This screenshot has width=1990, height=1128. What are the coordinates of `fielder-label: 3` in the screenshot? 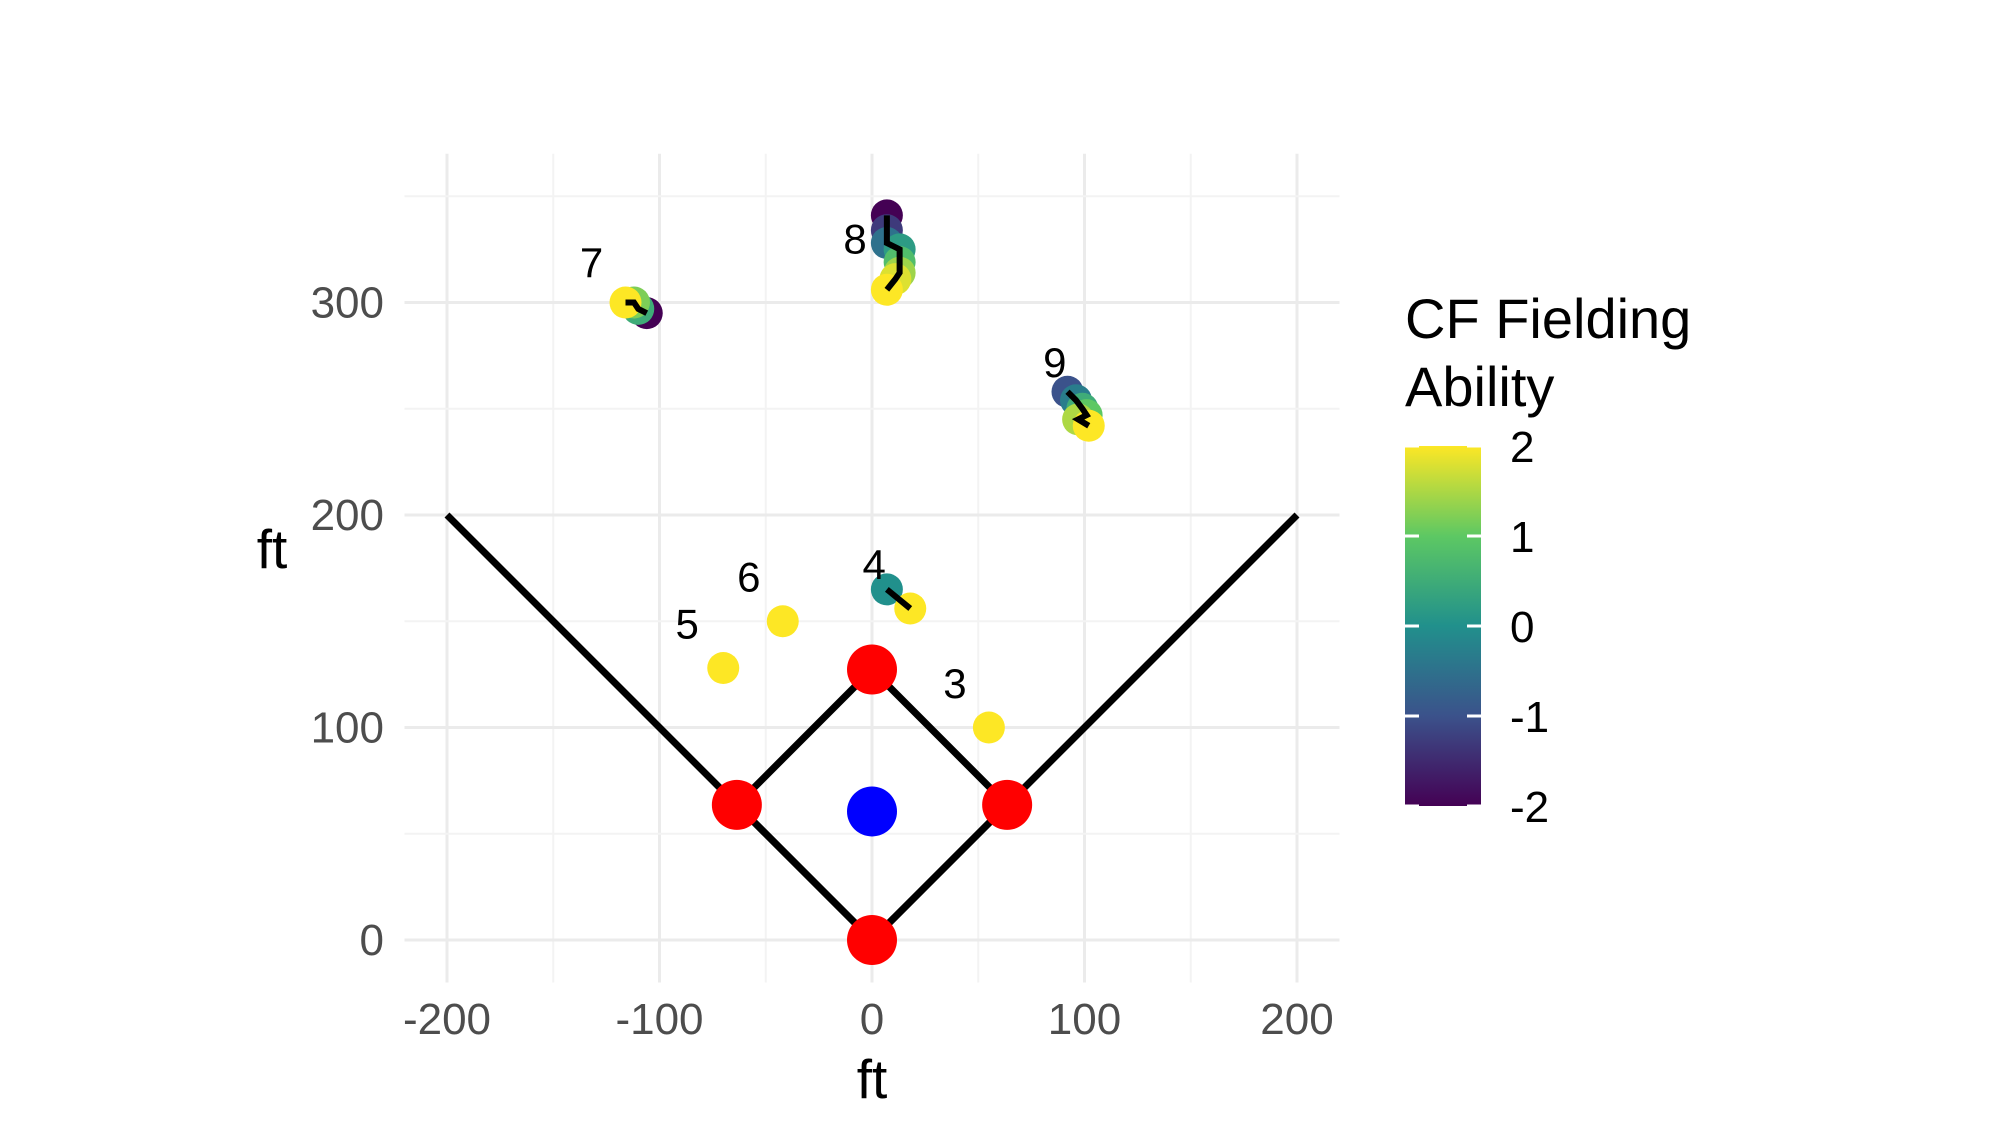 It's located at (954, 683).